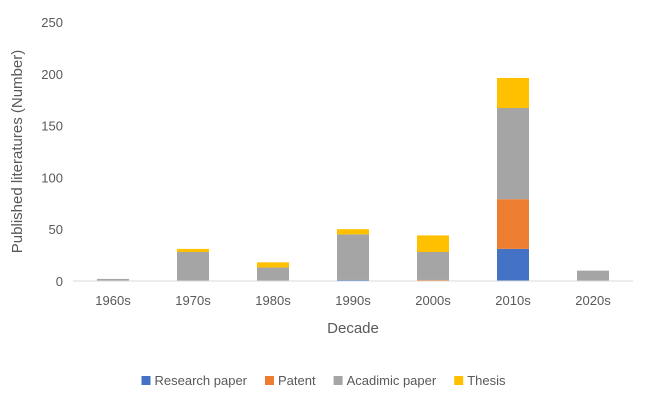 The width and height of the screenshot is (647, 401). I want to click on legend-label: Patent, so click(297, 380).